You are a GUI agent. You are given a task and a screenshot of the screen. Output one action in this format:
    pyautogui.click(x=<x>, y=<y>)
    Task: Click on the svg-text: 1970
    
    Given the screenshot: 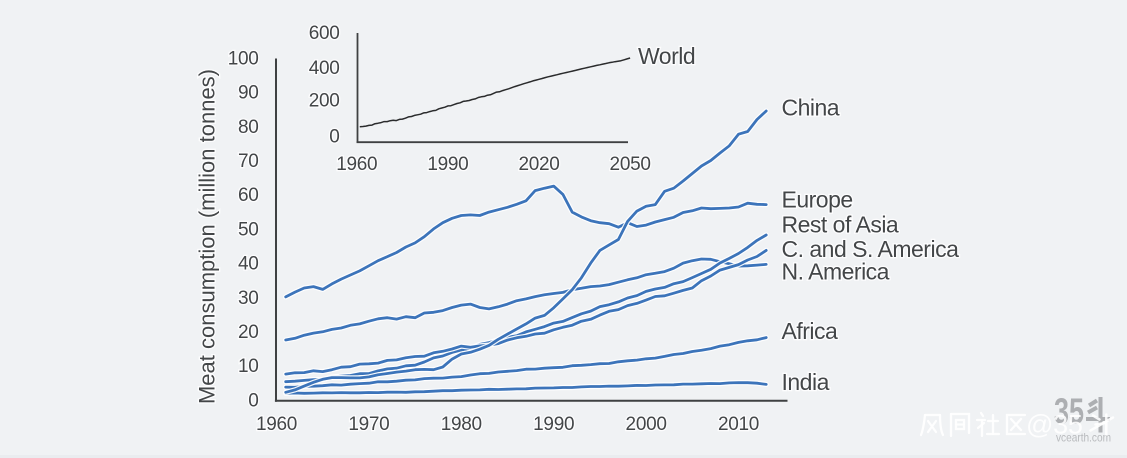 What is the action you would take?
    pyautogui.click(x=368, y=424)
    